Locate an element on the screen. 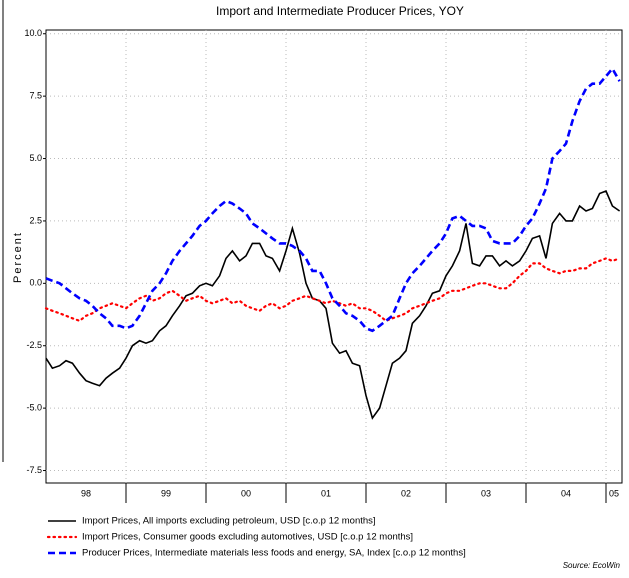 The image size is (629, 578). y-tick-label: 5.0 is located at coordinates (35, 158).